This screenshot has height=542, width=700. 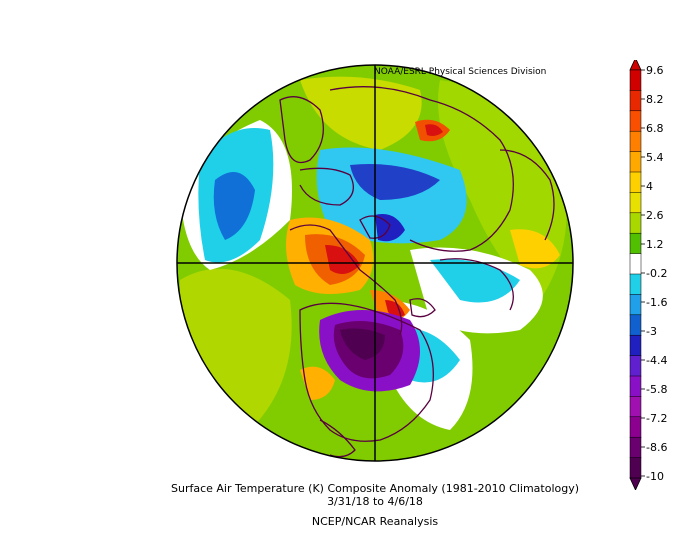 What do you see at coordinates (655, 244) in the screenshot?
I see `colorbar-label: 1.2` at bounding box center [655, 244].